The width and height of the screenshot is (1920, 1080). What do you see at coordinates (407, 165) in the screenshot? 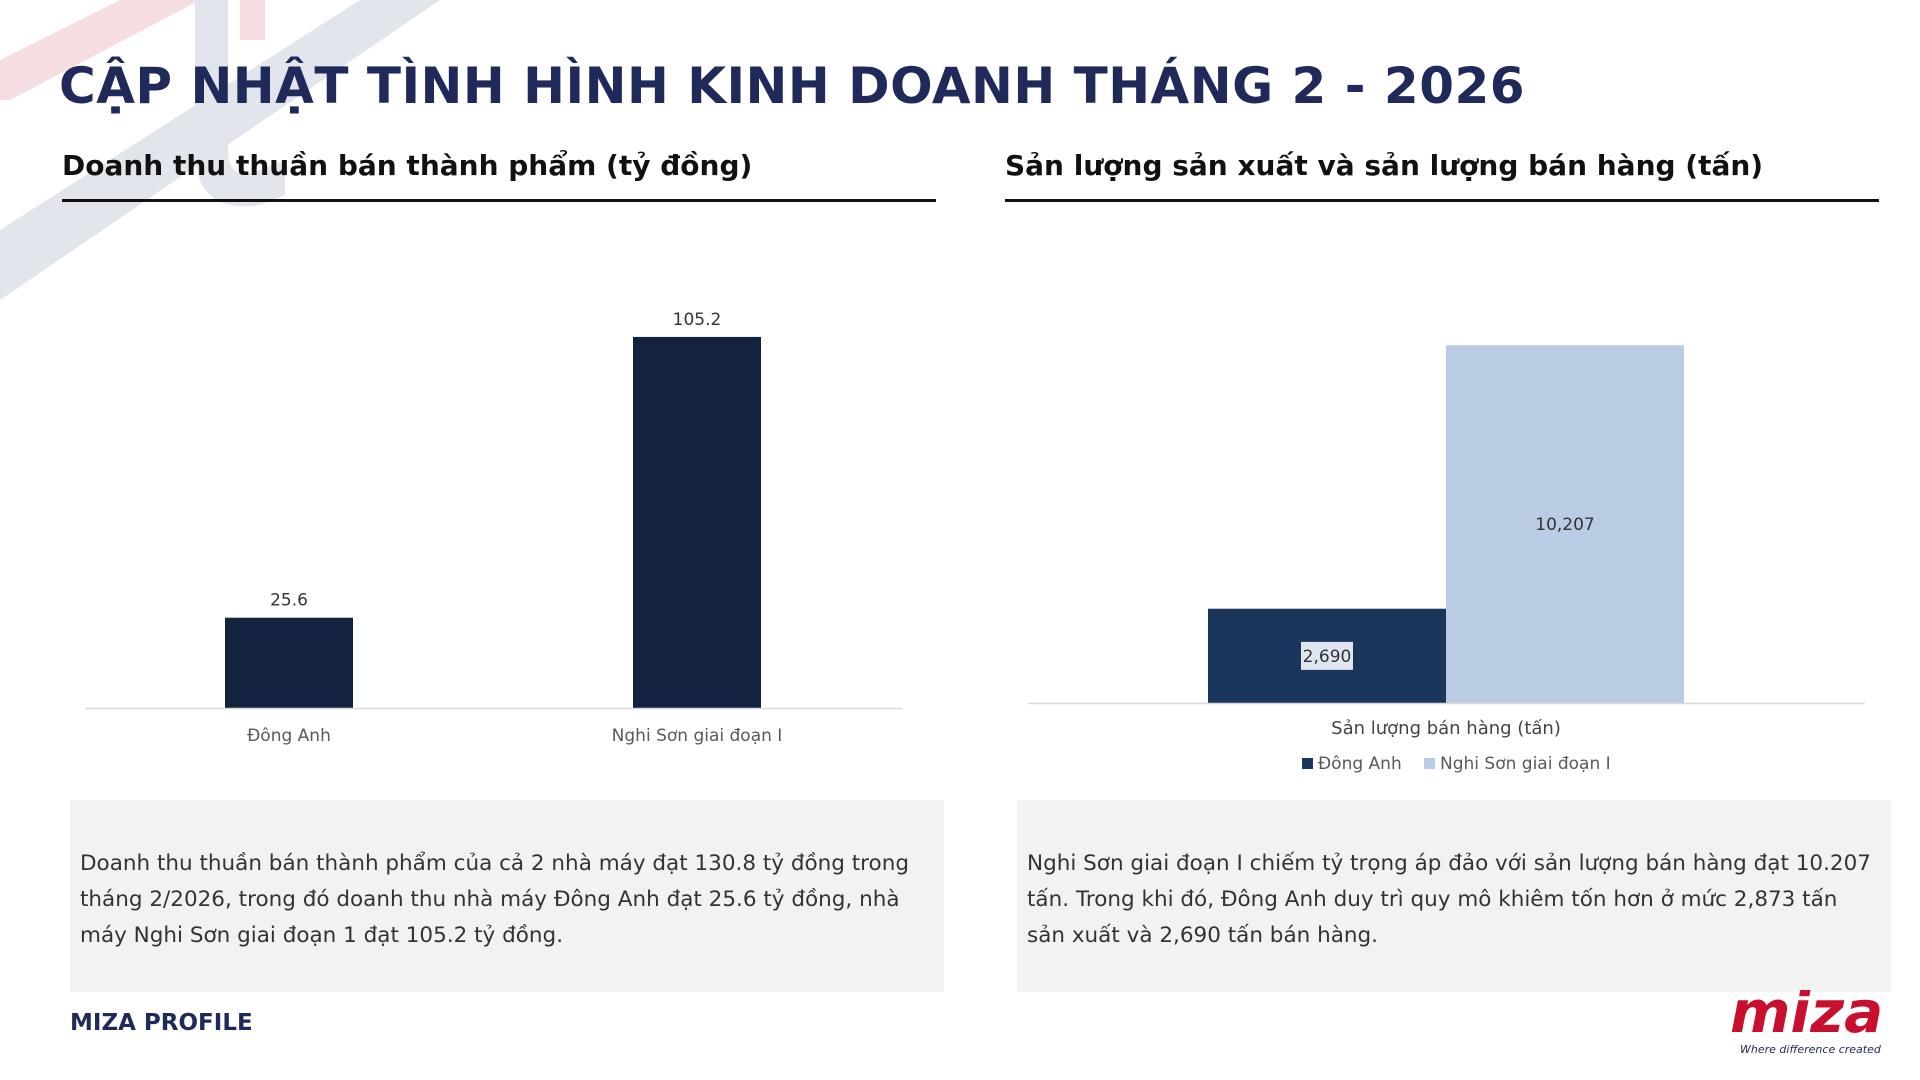
I see `left-section-title: Doanh thu thuần bán thành phẩm (tỷ đồng)` at bounding box center [407, 165].